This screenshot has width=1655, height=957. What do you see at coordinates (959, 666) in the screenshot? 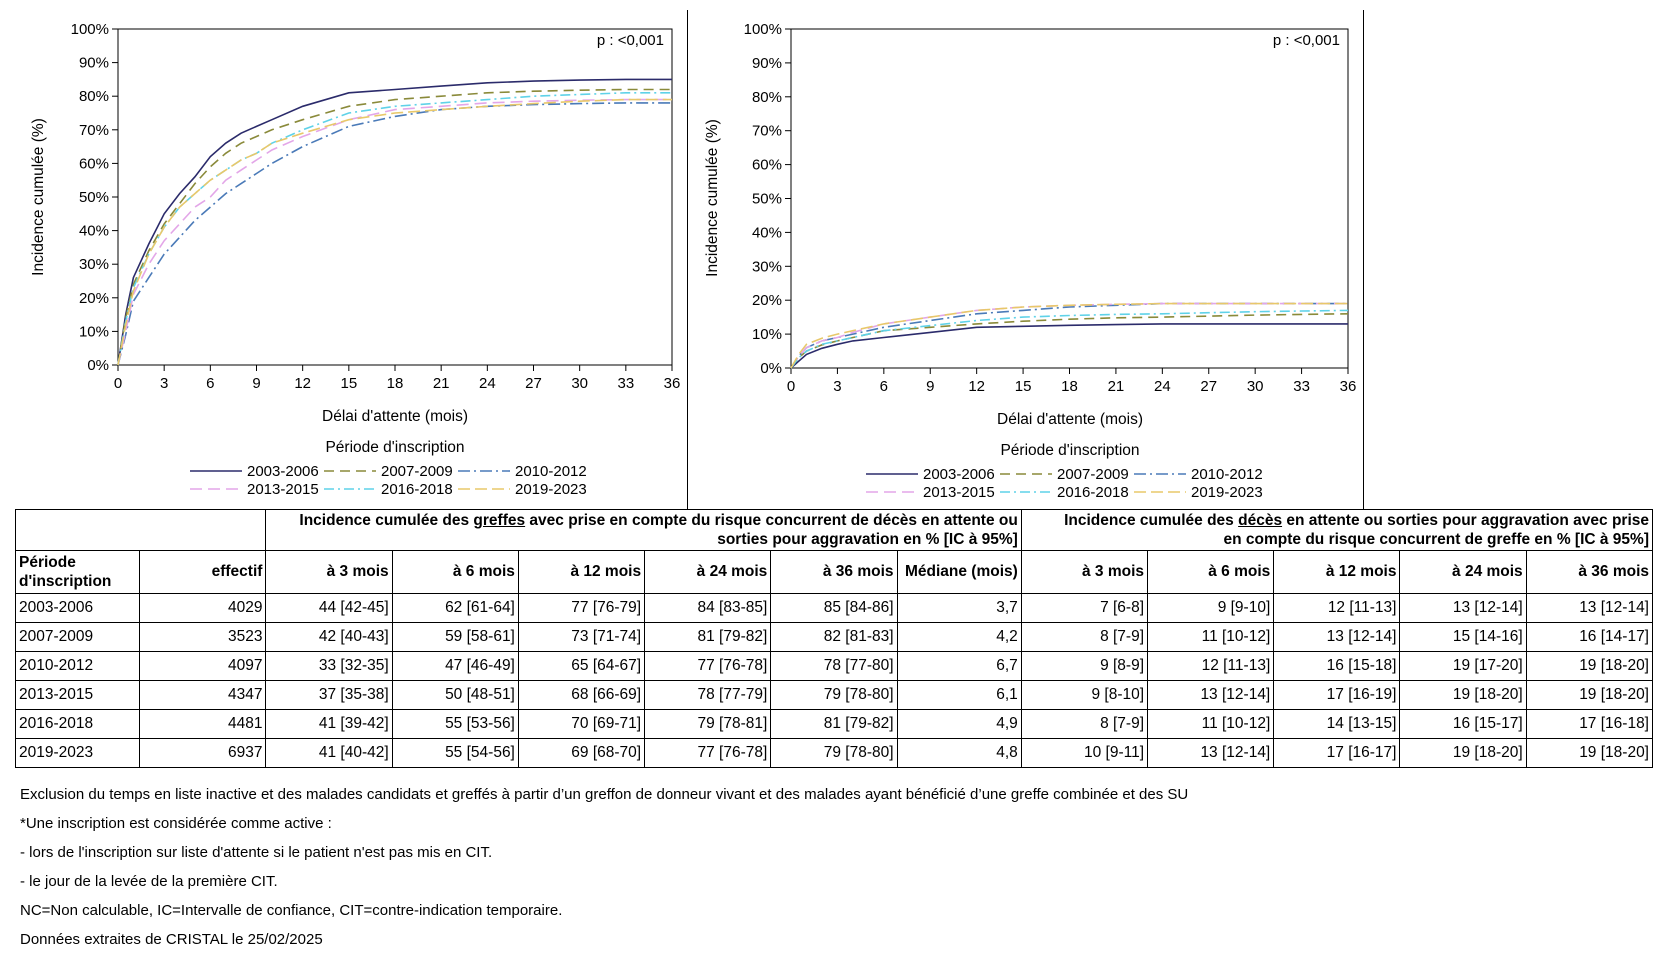
I see `table-cell: 6,7` at bounding box center [959, 666].